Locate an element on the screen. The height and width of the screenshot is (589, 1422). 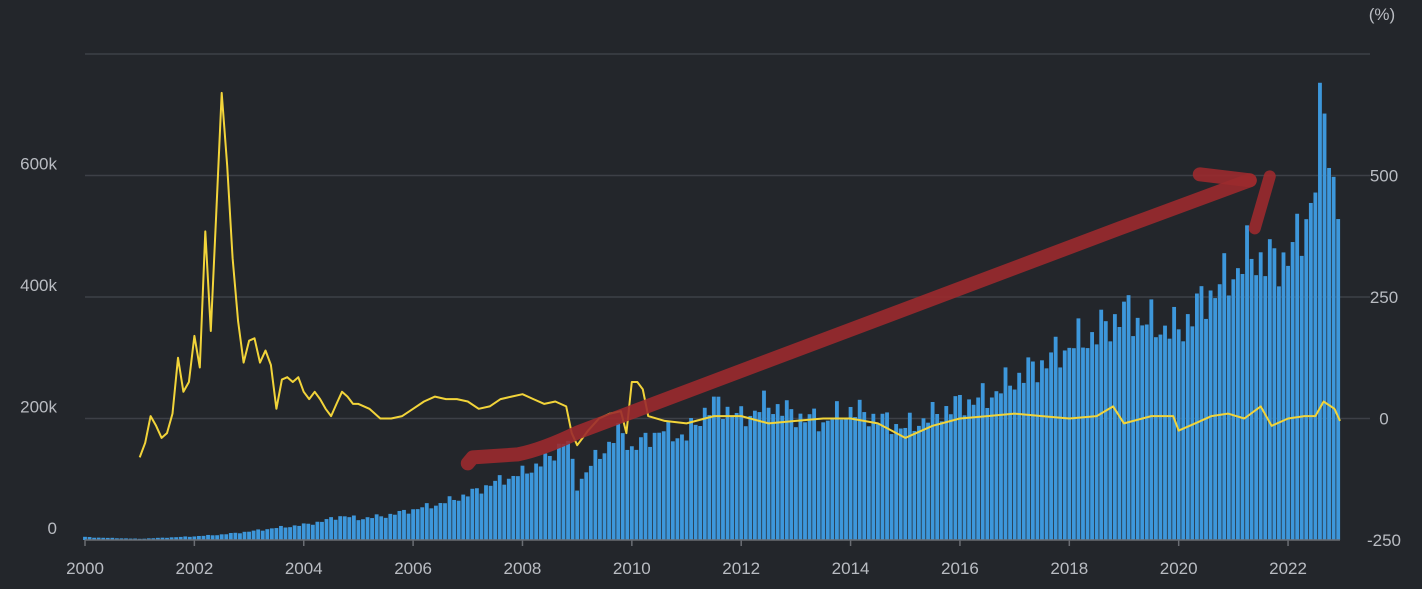
y-right-tick-label--250: -250 is located at coordinates (1384, 540).